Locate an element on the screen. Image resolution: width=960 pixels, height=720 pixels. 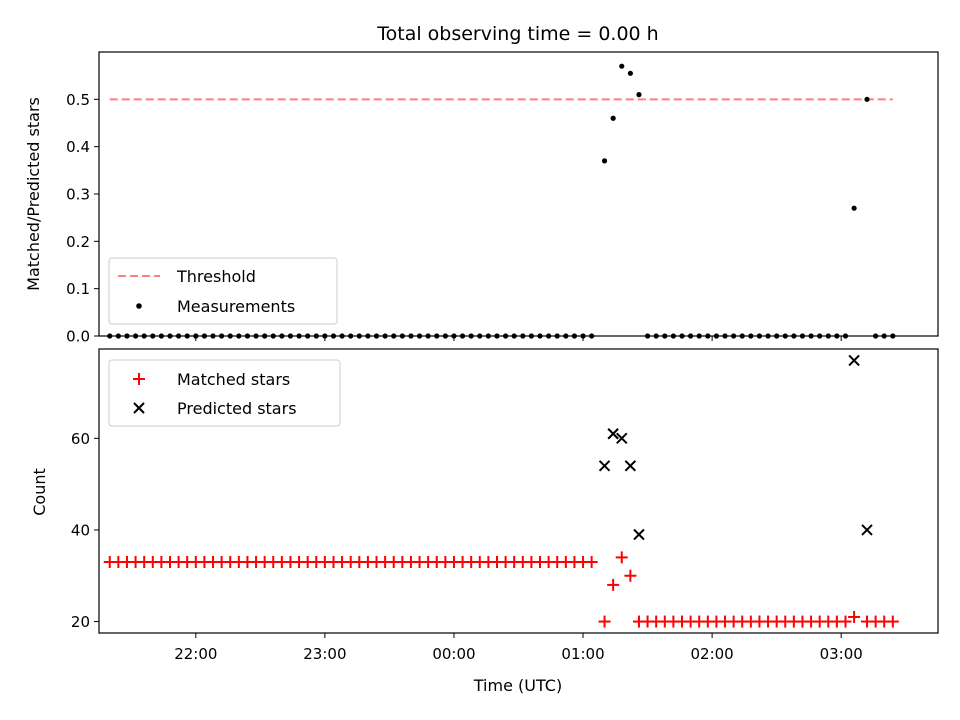
ratio-y-tick-label: 0.1 is located at coordinates (78, 289).